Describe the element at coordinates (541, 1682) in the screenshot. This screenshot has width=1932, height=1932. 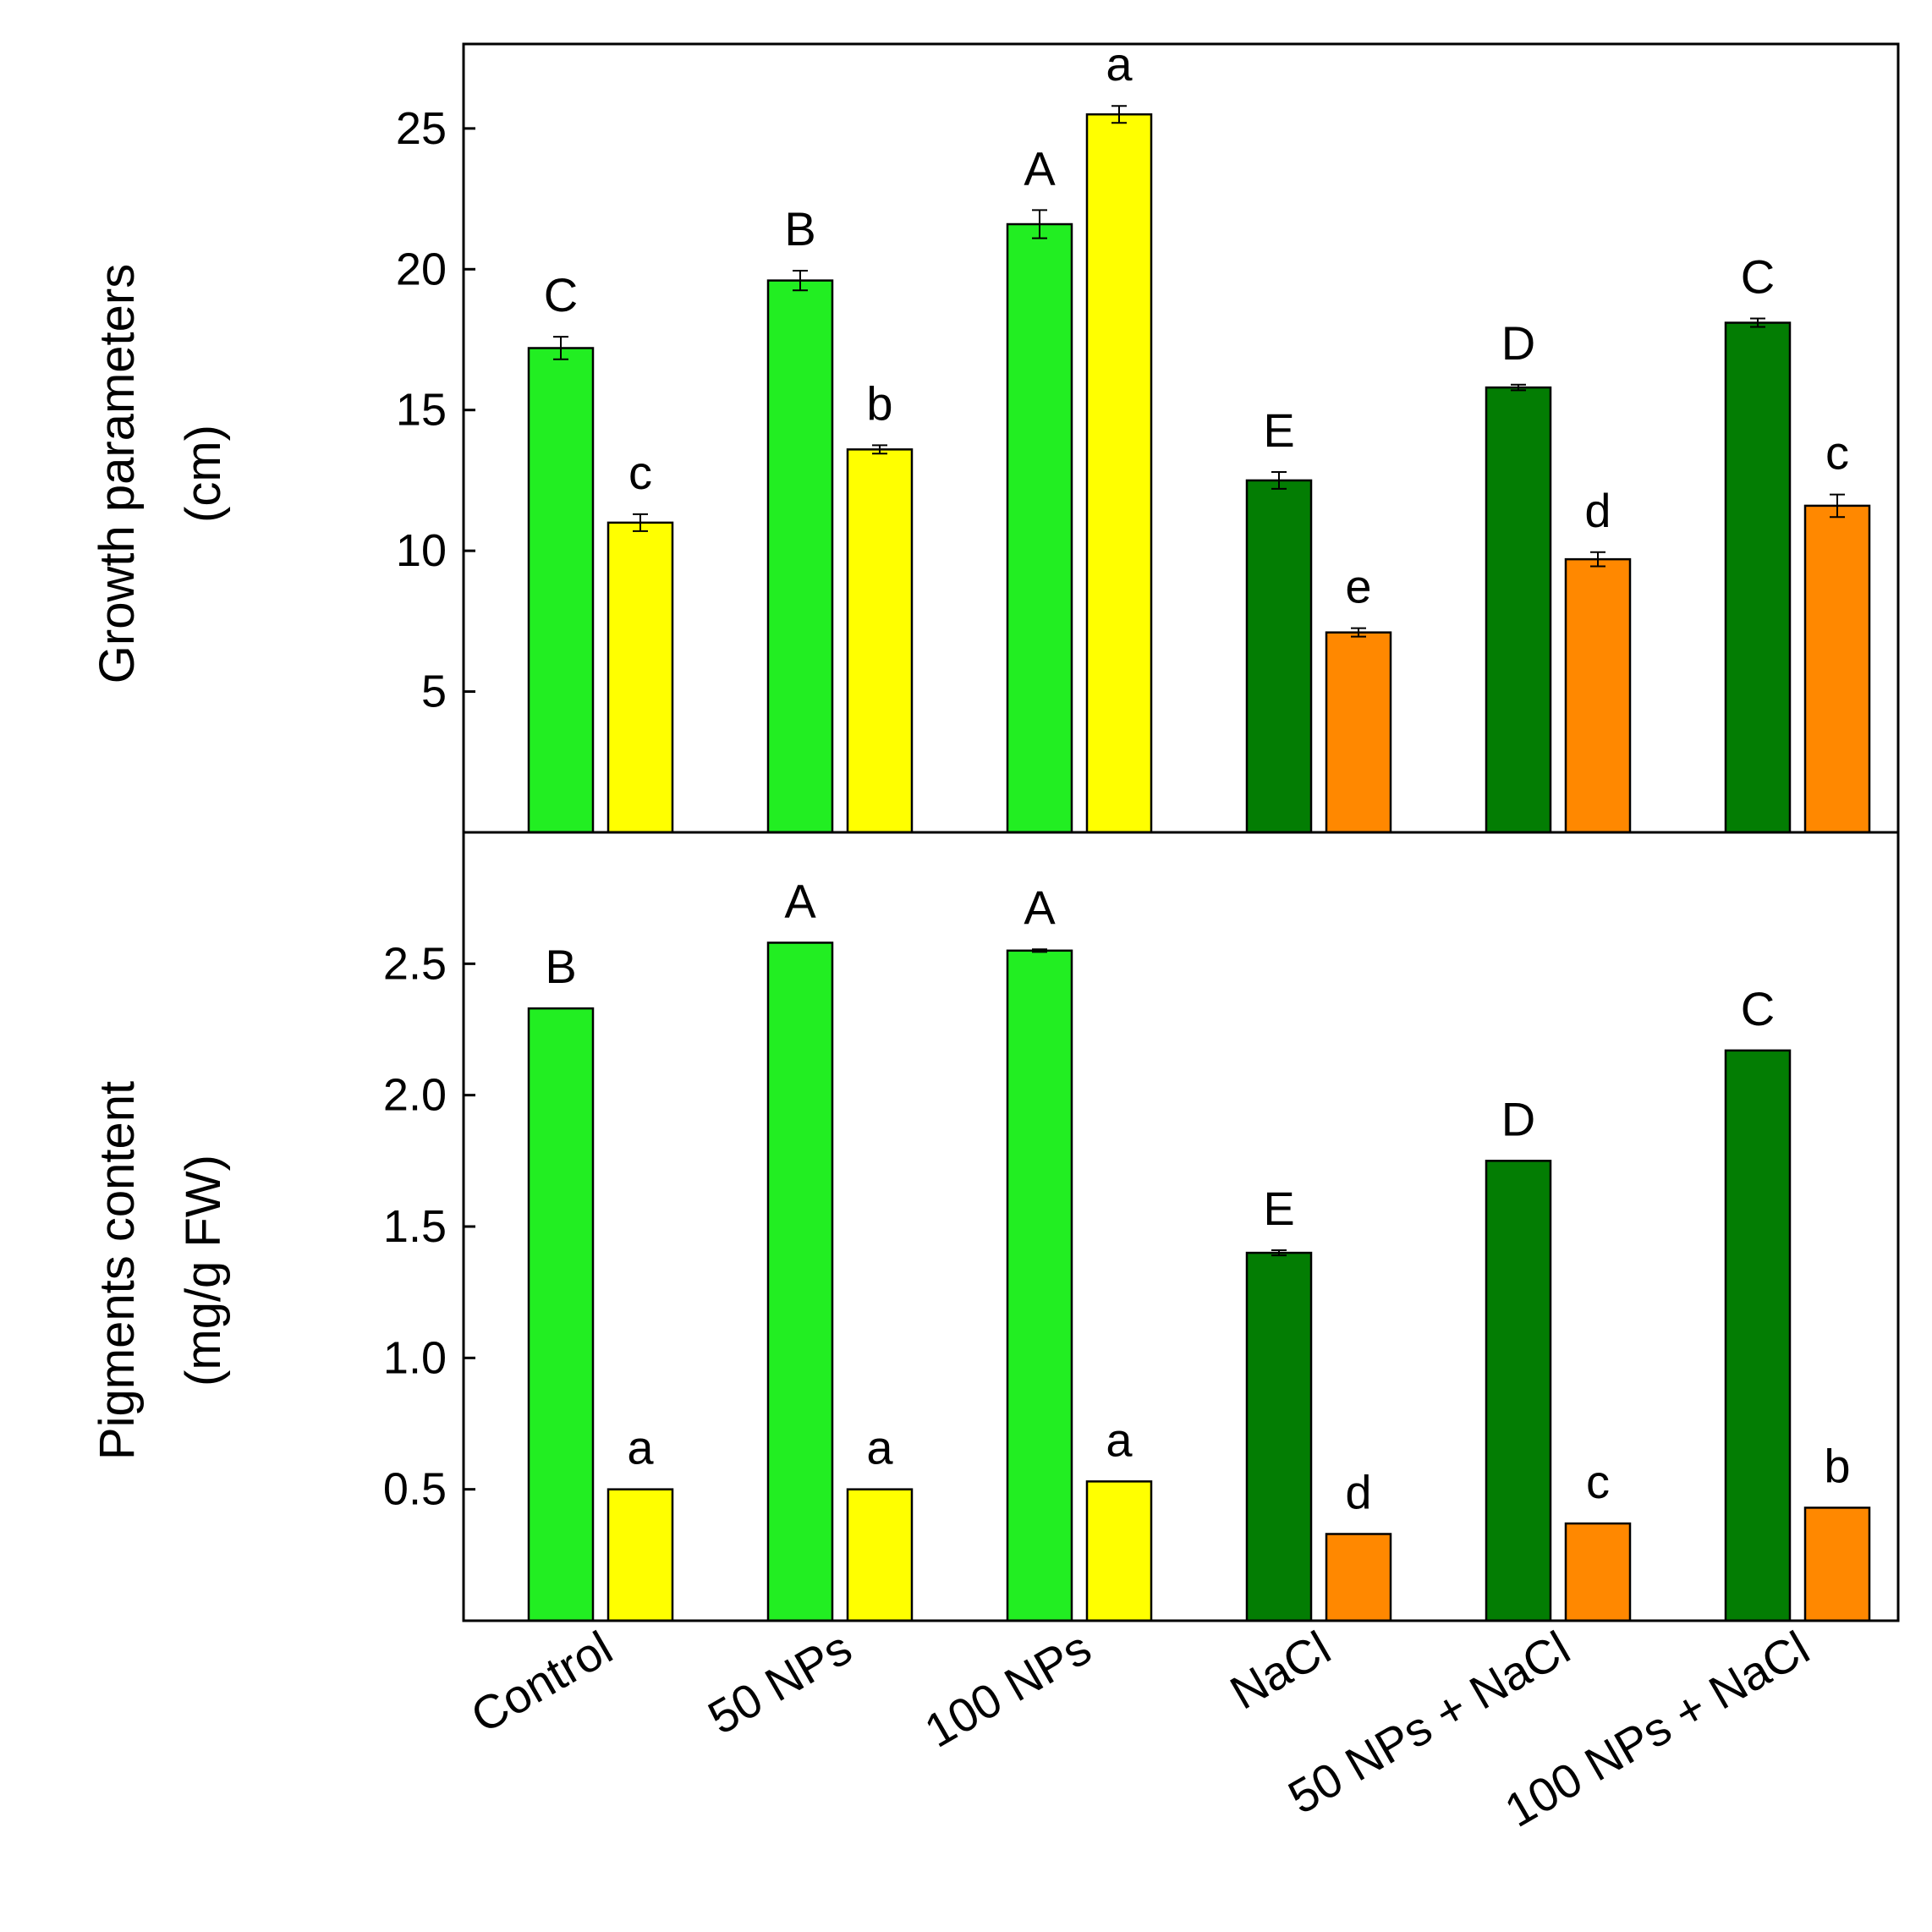
I see `x-tick-label: Control` at that location.